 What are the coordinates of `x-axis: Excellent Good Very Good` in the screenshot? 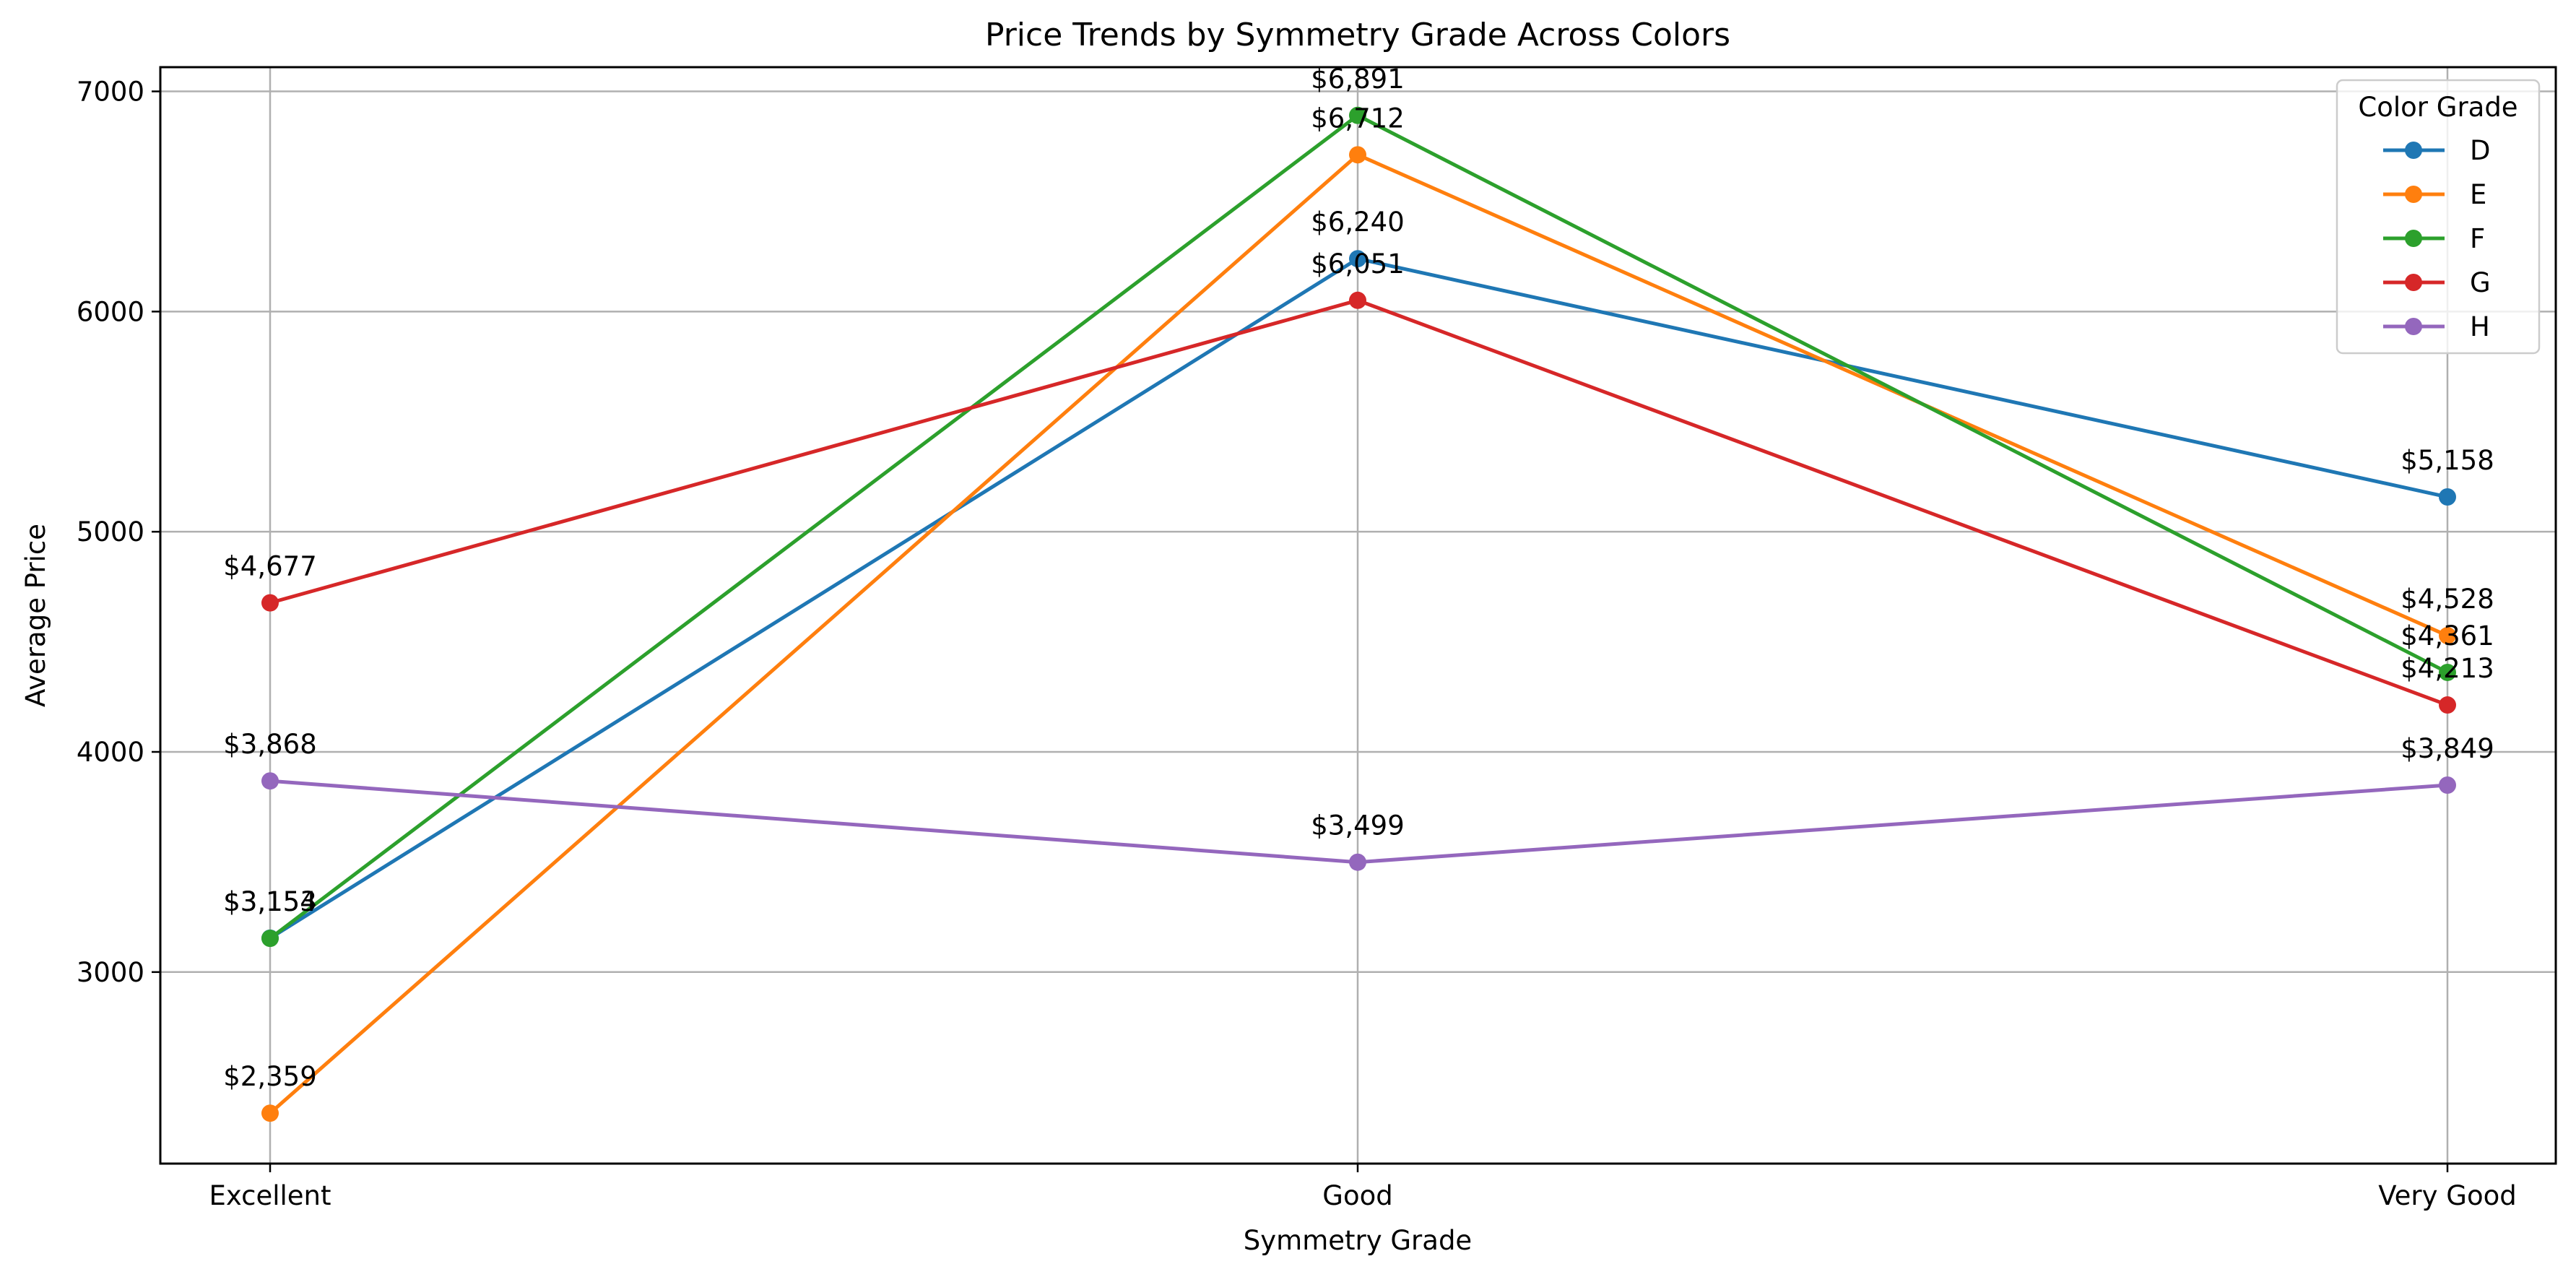 It's located at (1363, 1187).